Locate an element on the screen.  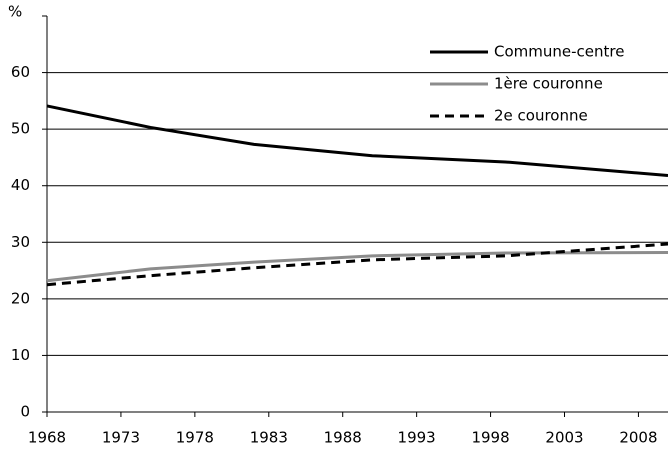
x-tick-label: 1978 is located at coordinates (195, 438).